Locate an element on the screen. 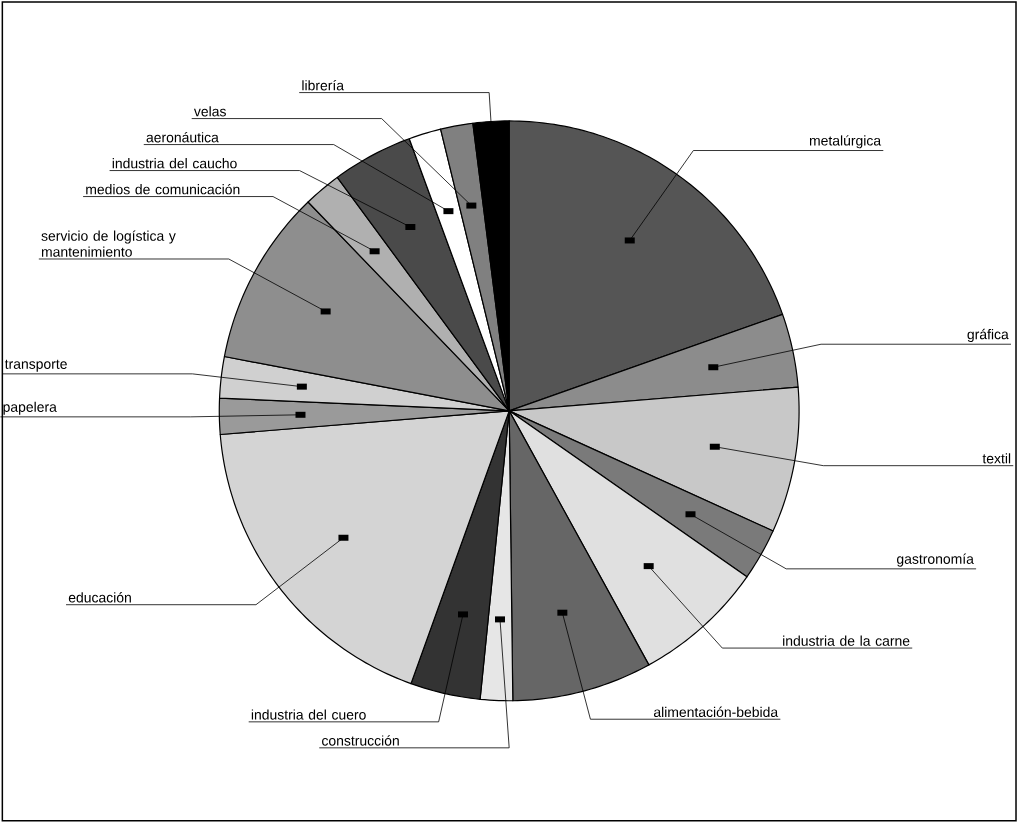  slice-label: metalúrgica is located at coordinates (845, 142).